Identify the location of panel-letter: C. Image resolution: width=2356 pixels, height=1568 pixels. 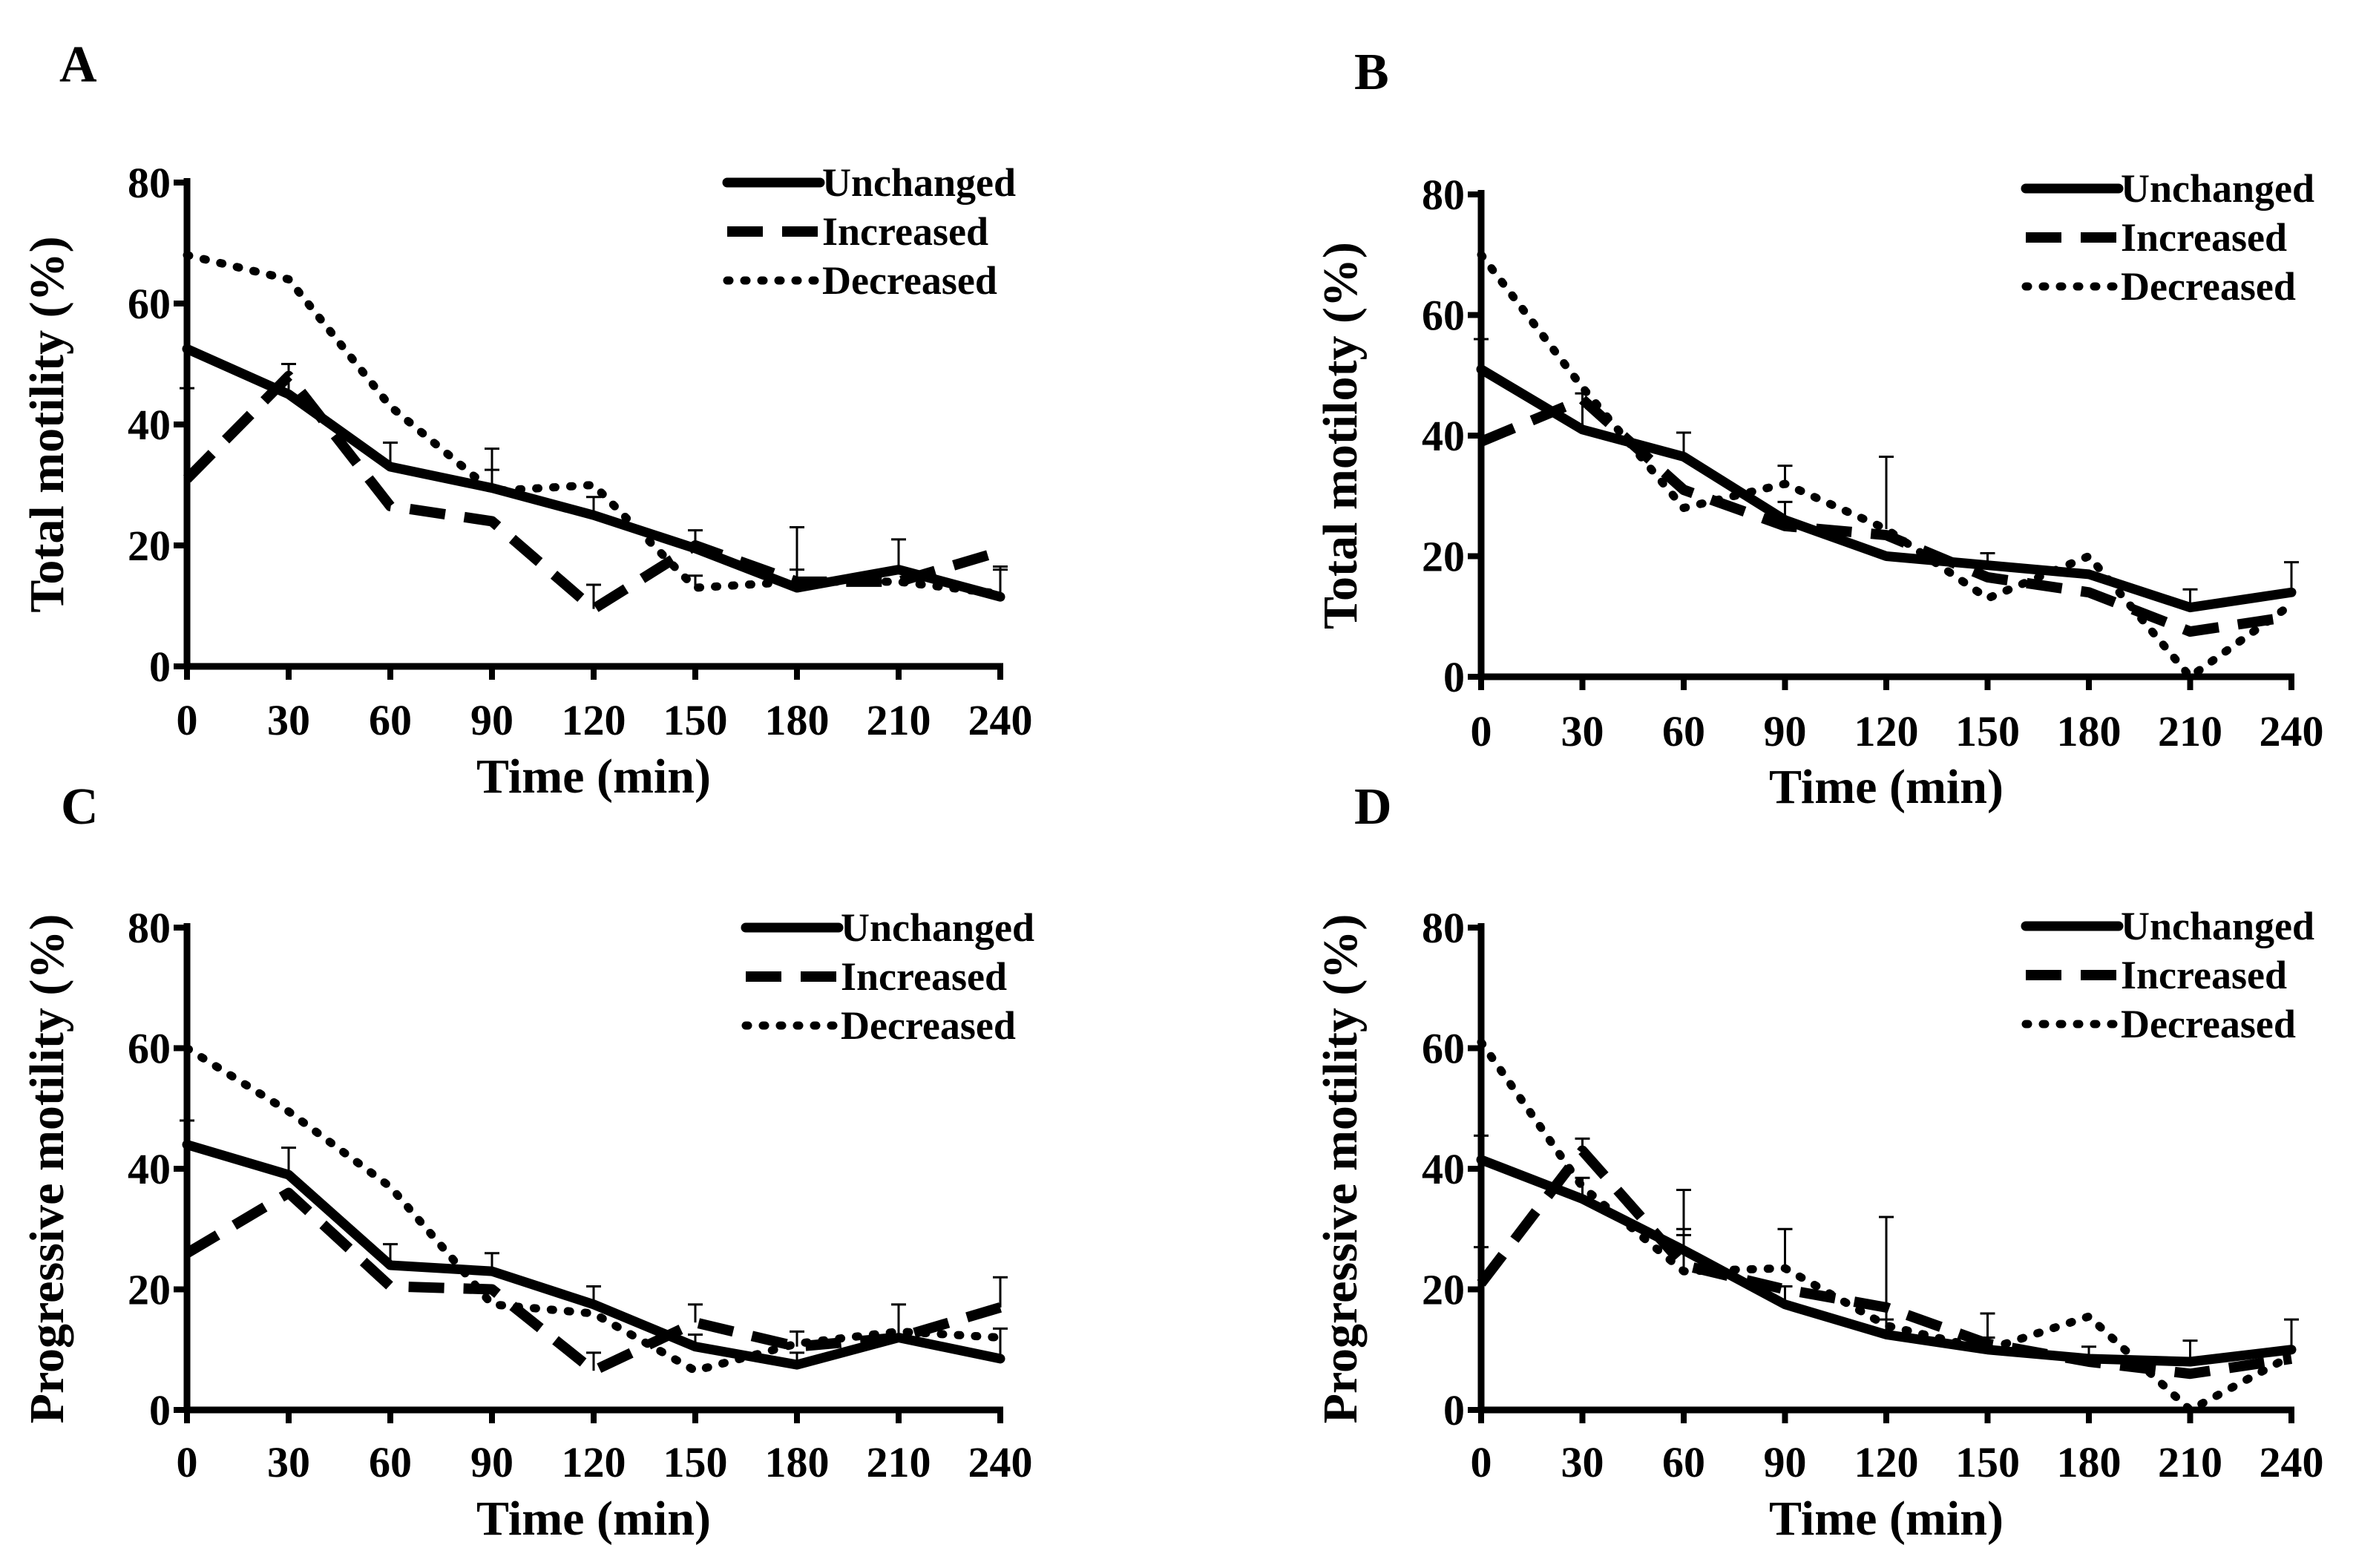
(80, 807).